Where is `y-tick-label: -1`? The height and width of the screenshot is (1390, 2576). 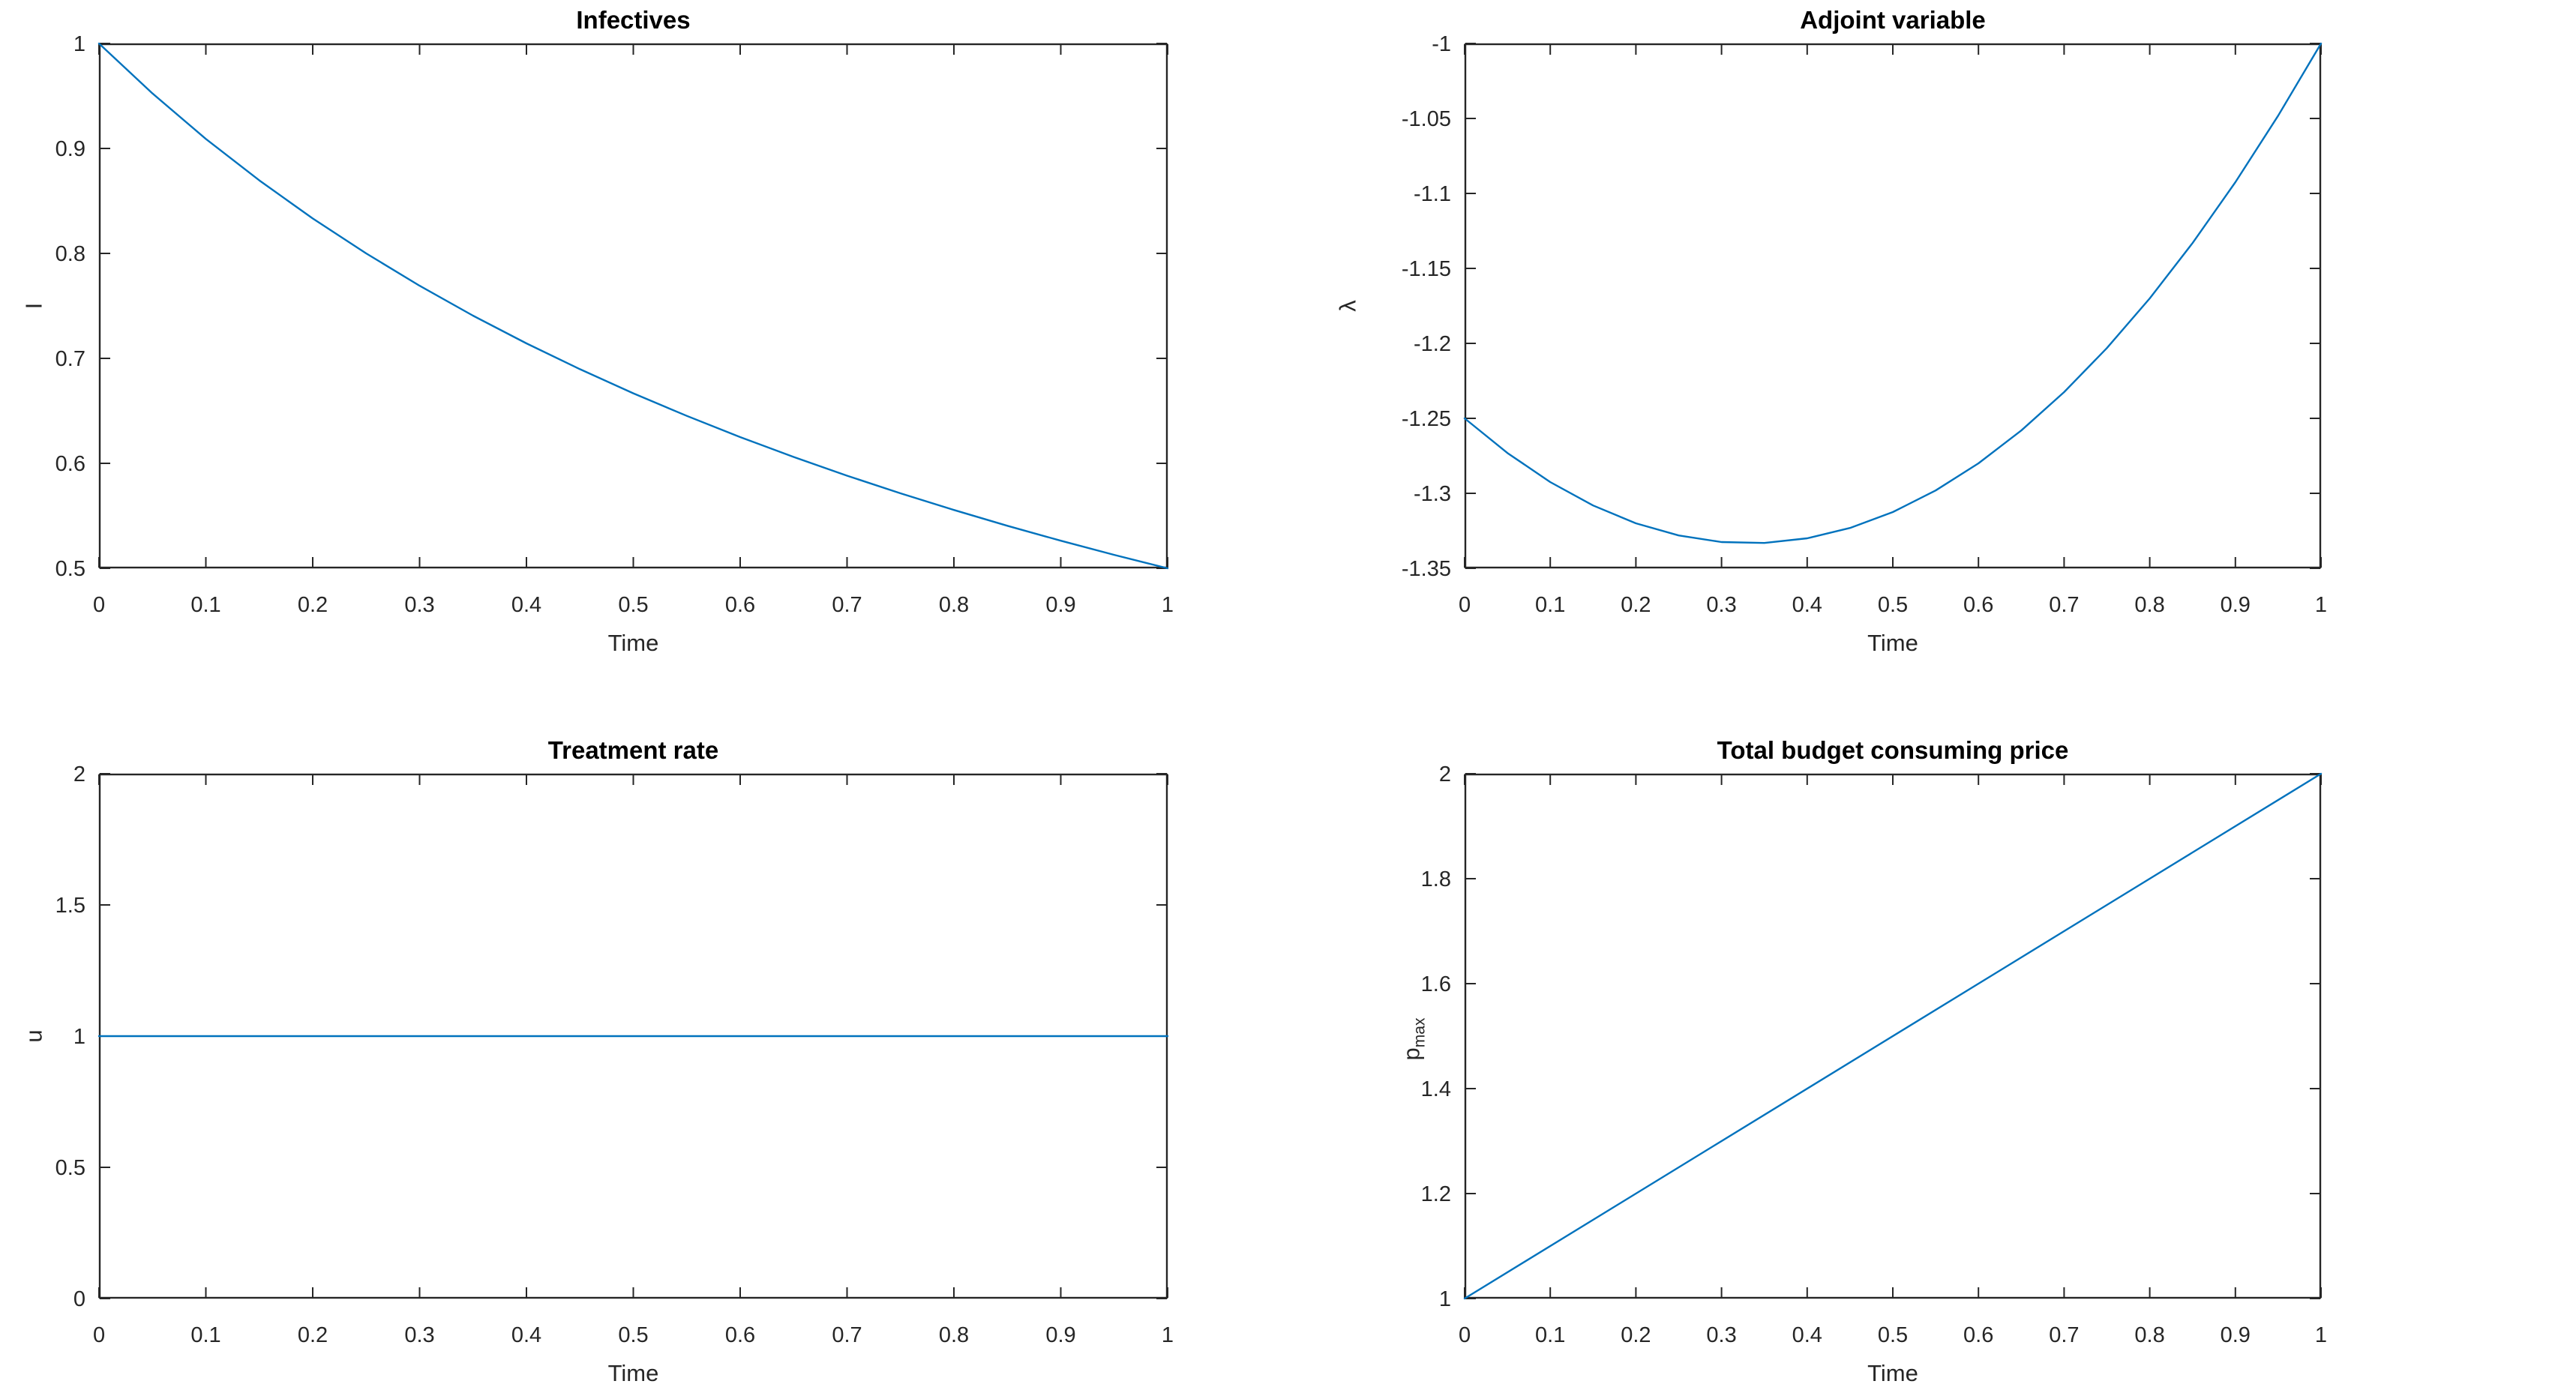
y-tick-label: -1 is located at coordinates (1442, 44).